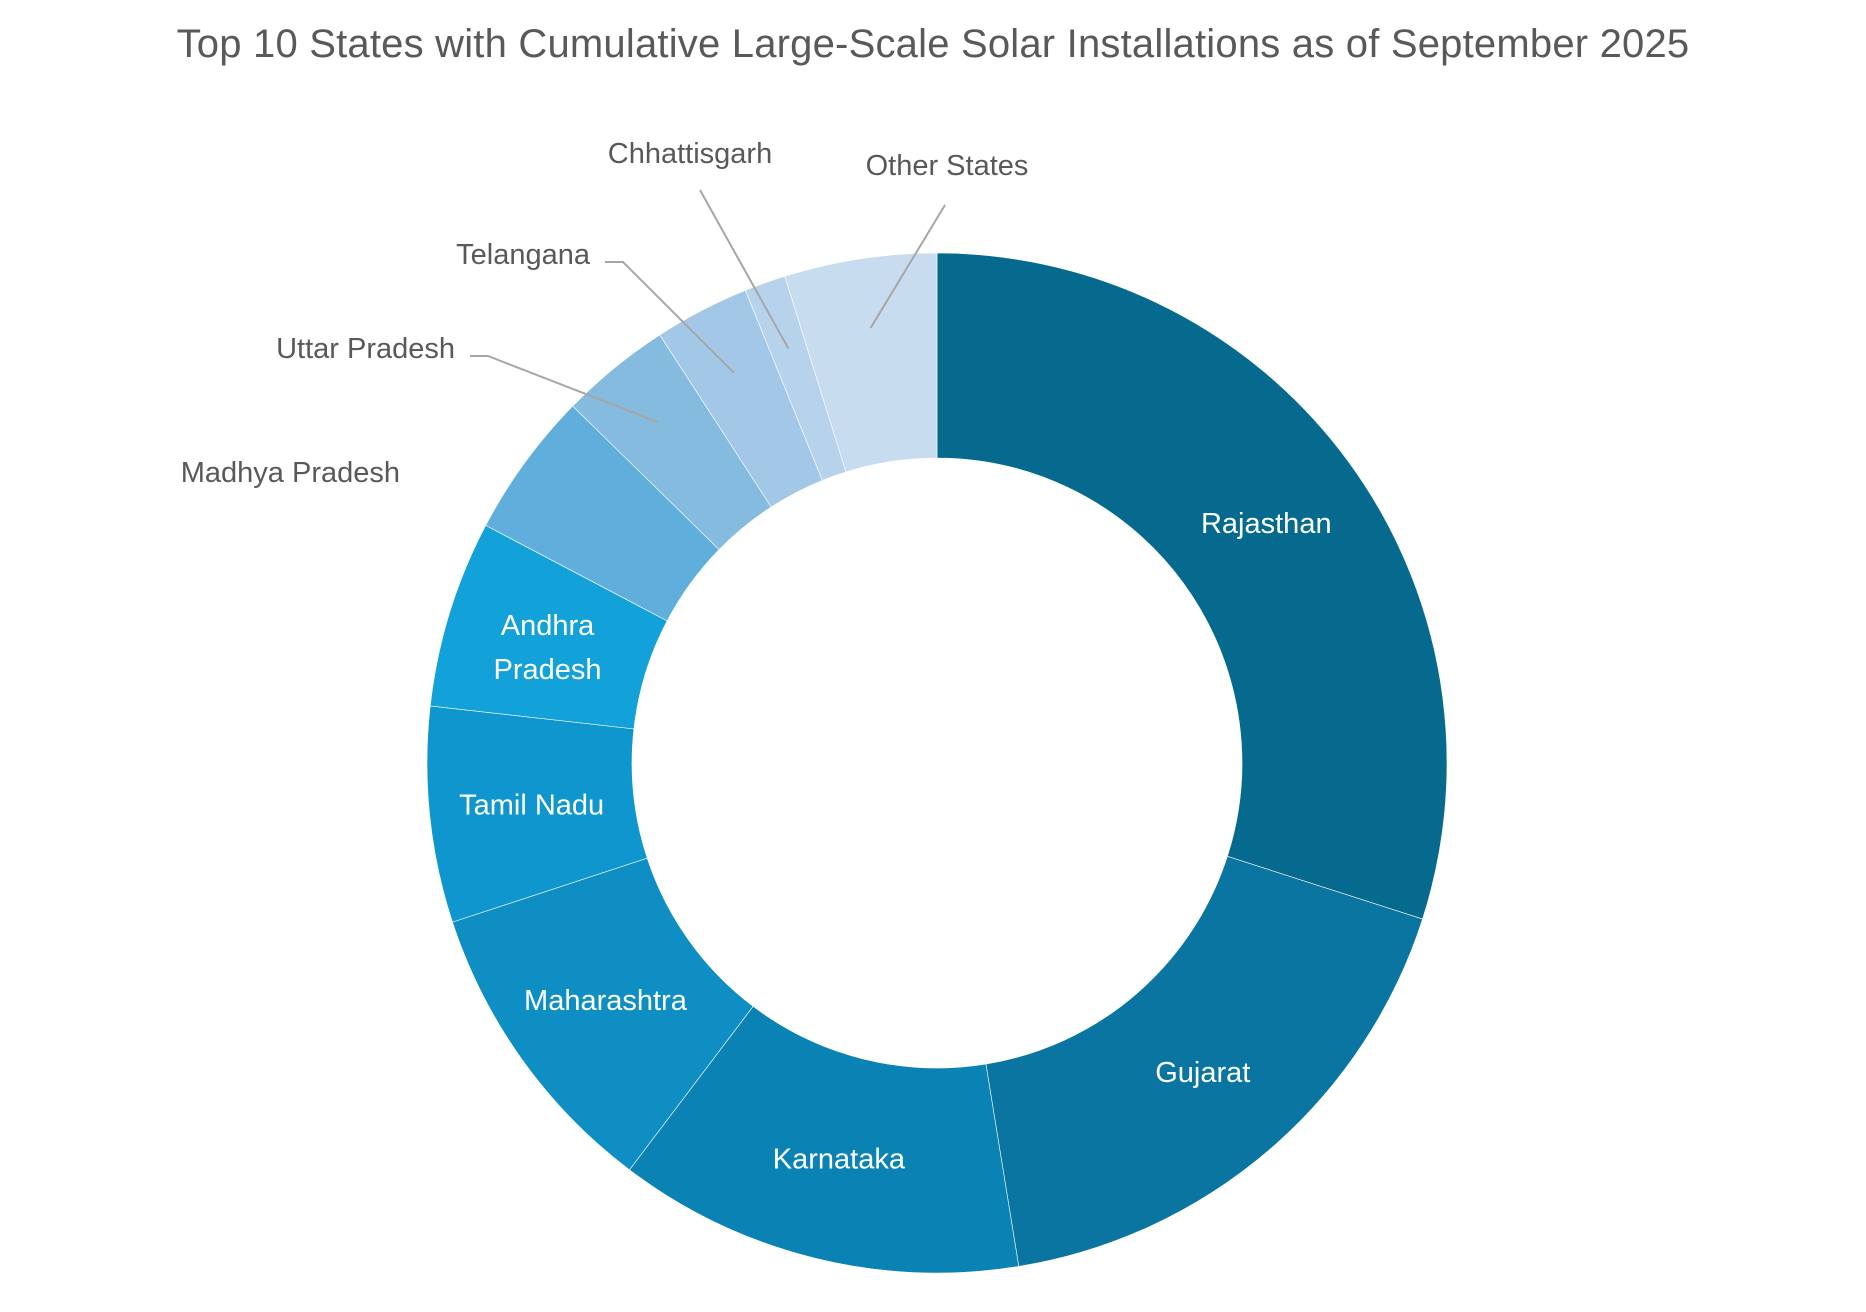 This screenshot has height=1312, width=1866. I want to click on label-madhya-pradesh: Madhya Pradesh, so click(290, 473).